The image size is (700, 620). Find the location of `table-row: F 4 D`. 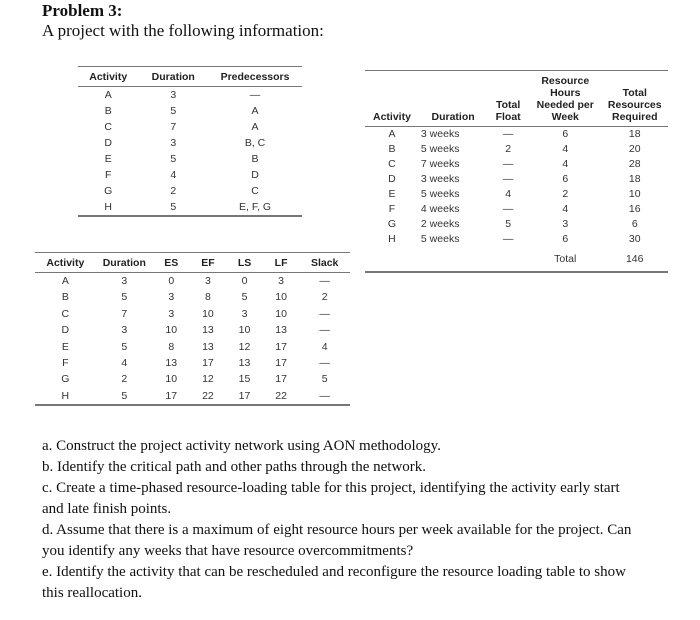

table-row: F 4 D is located at coordinates (190, 175).